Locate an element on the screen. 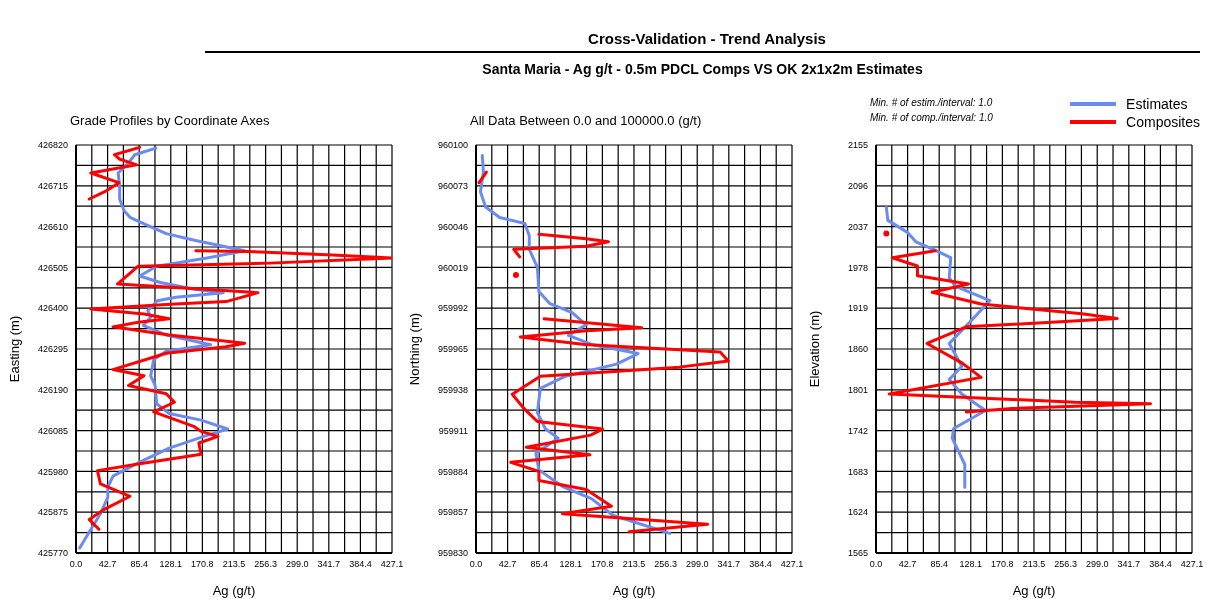  y-tick-label: 426505 is located at coordinates (52, 267).